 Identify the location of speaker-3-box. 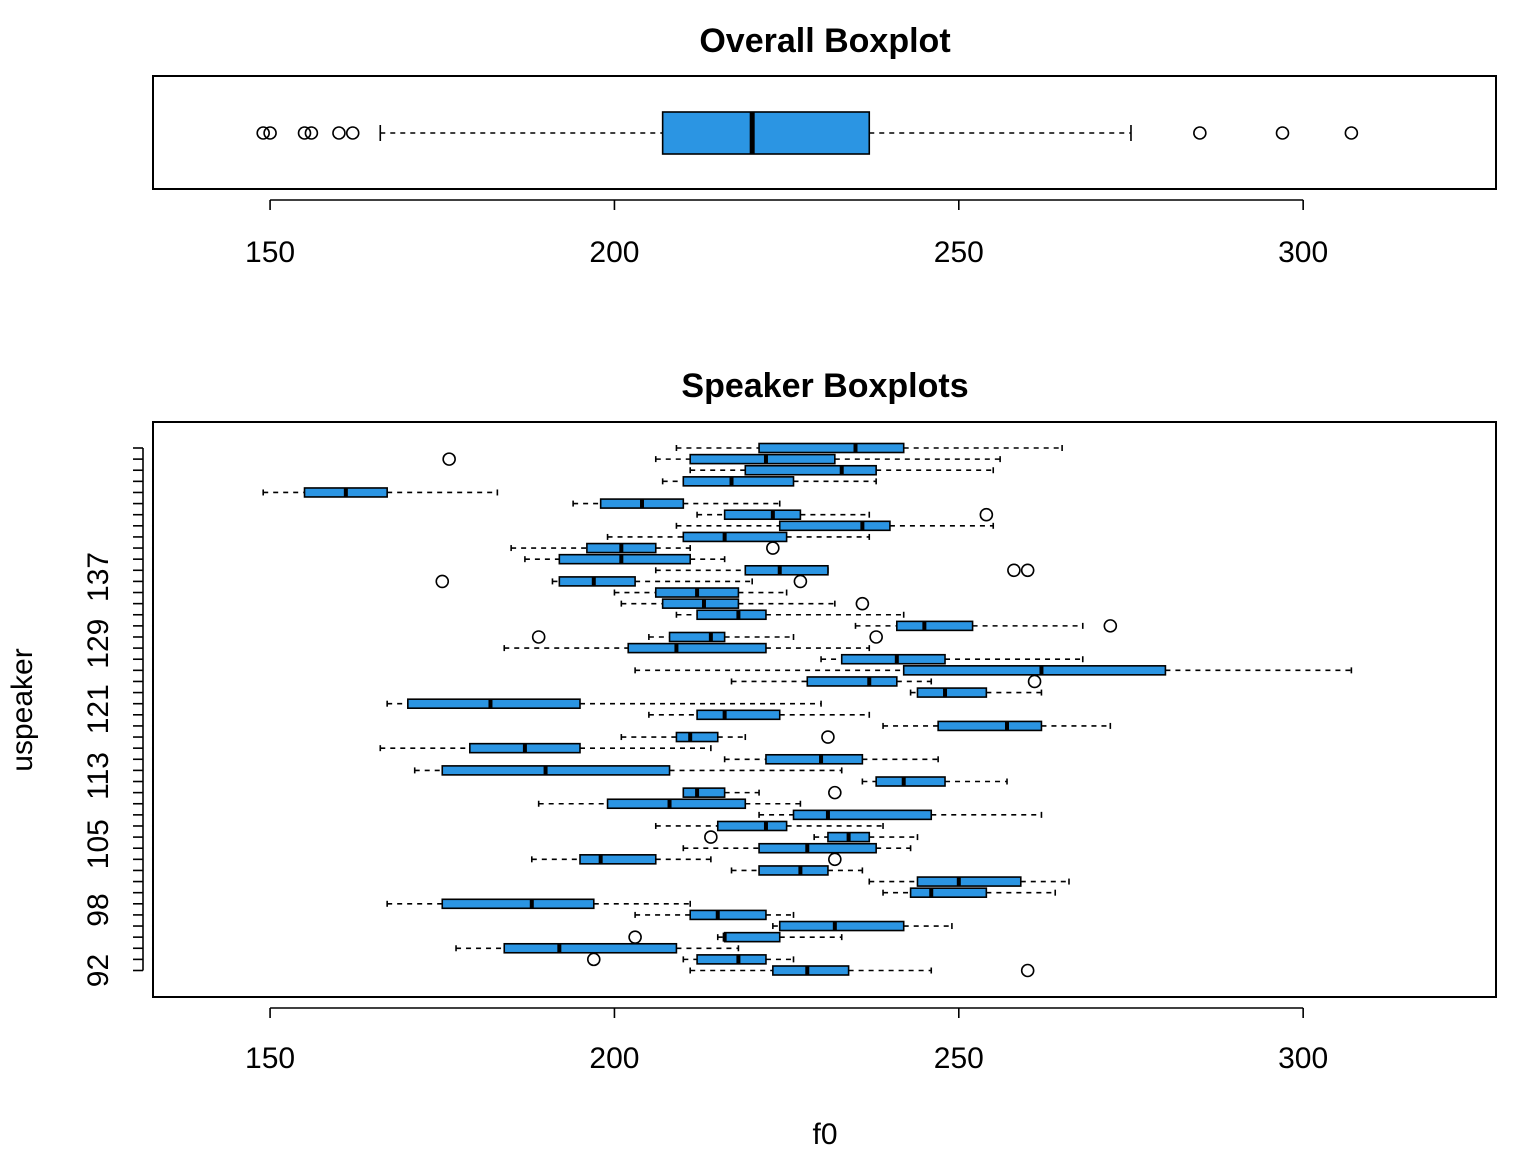
(590, 948).